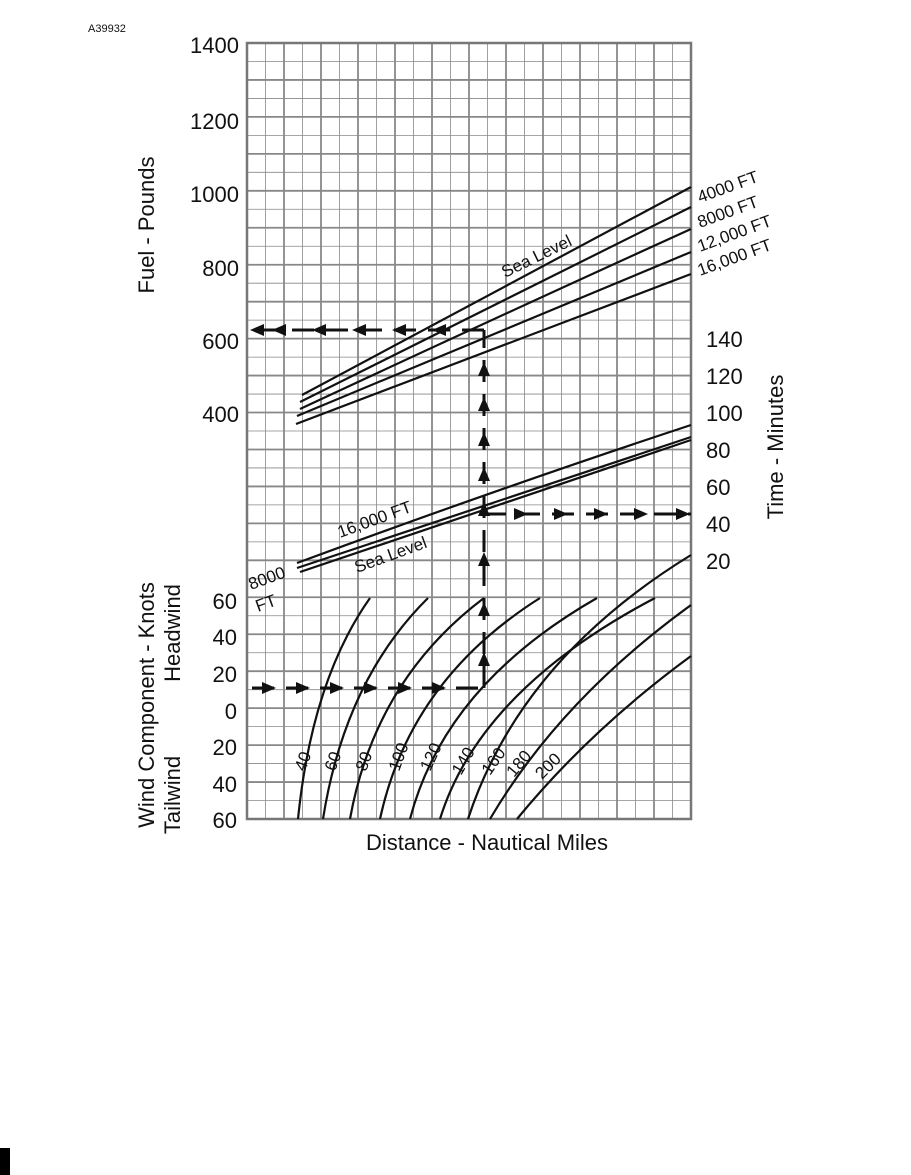 Image resolution: width=911 pixels, height=1175 pixels. Describe the element at coordinates (214, 230) in the screenshot. I see `fuel-ticks: 1400 1200 1000 800 600 400` at that location.